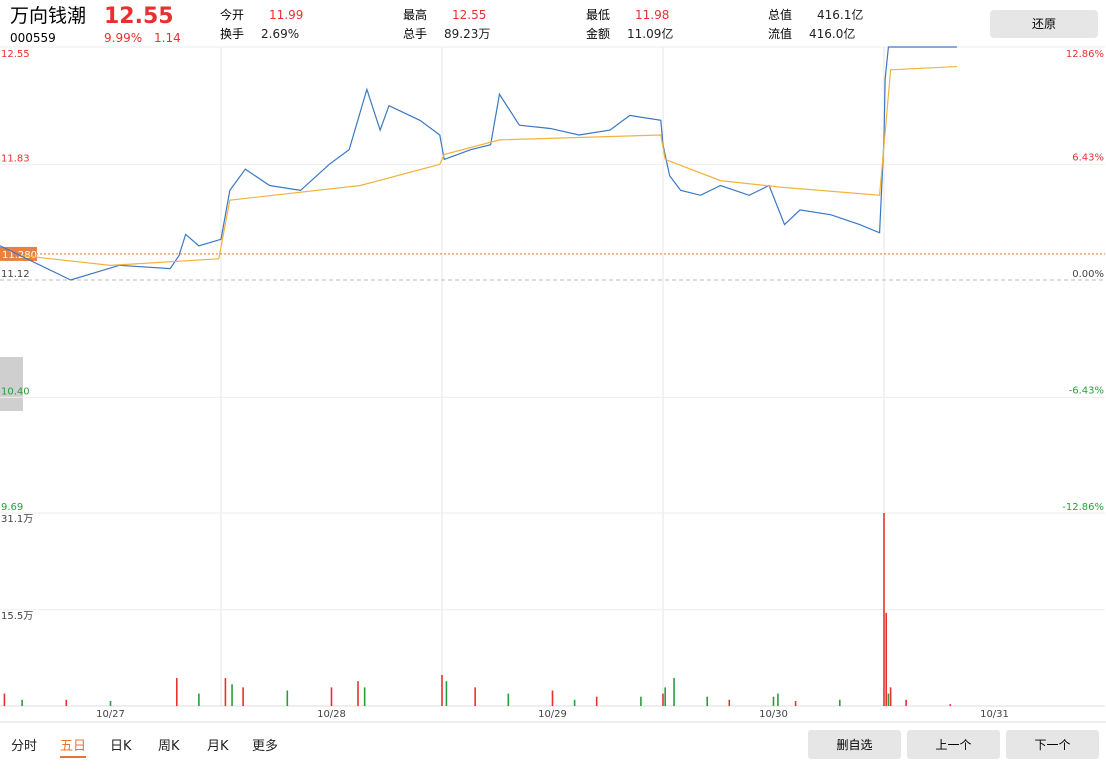 The height and width of the screenshot is (772, 1106). What do you see at coordinates (552, 714) in the screenshot?
I see `x-tick-label: 10/29` at bounding box center [552, 714].